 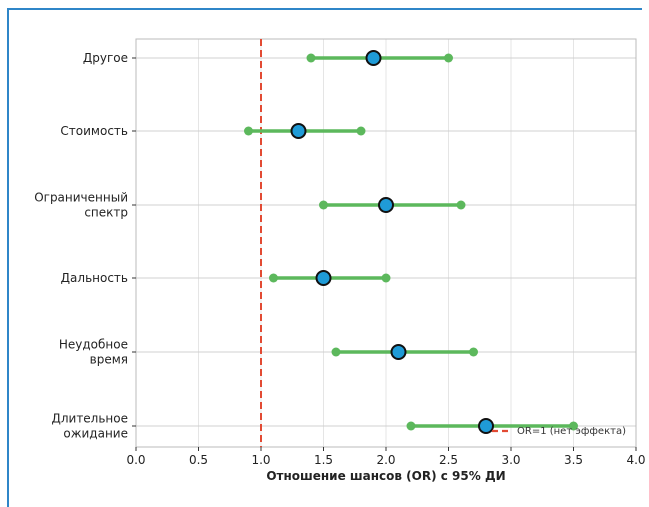 I want to click on y-tick-label: Стоимость, so click(x=94, y=131).